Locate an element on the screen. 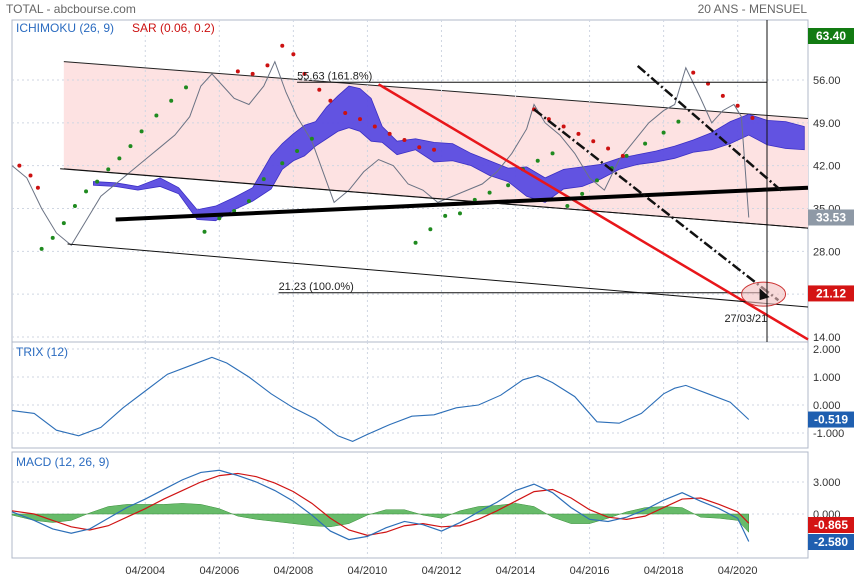 The width and height of the screenshot is (855, 580). badge-trix-text: -0.519 is located at coordinates (831, 420).